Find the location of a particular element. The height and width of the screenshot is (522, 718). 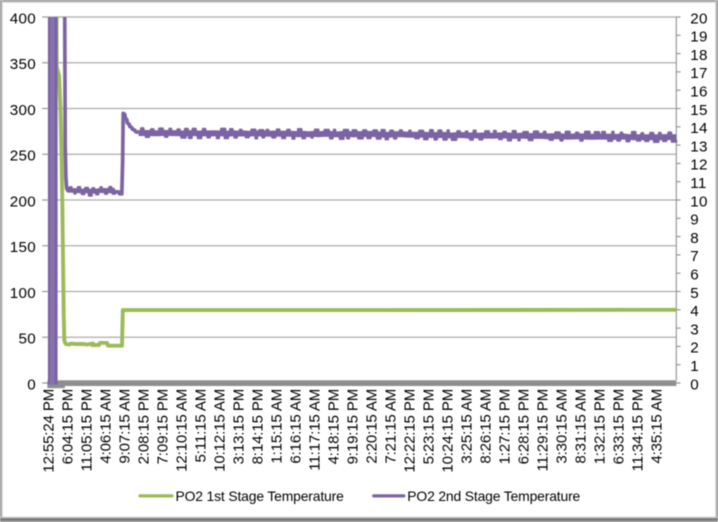

svg-text: 6:04:15 PM is located at coordinates (68, 427).